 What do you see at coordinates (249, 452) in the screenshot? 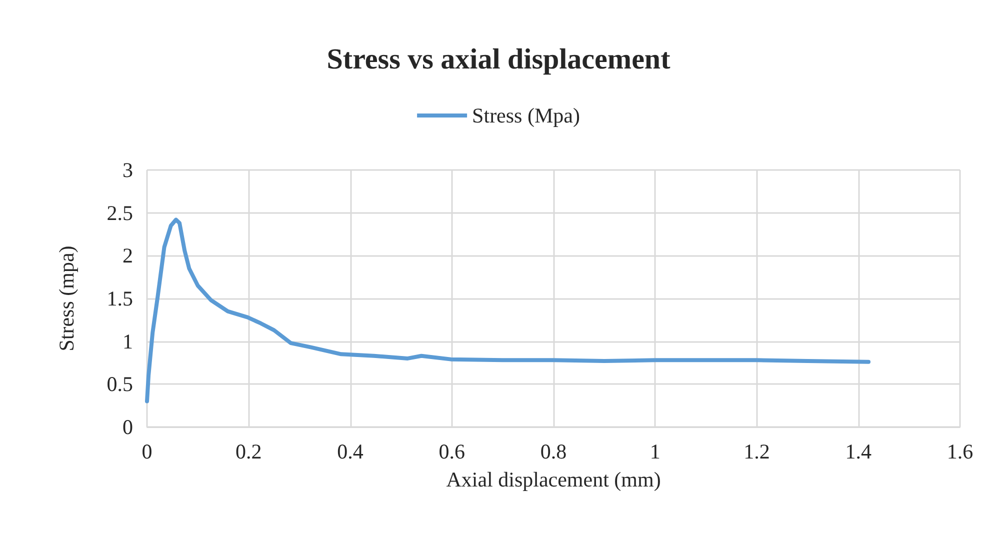
I see `x-tick-label: 0.2` at bounding box center [249, 452].